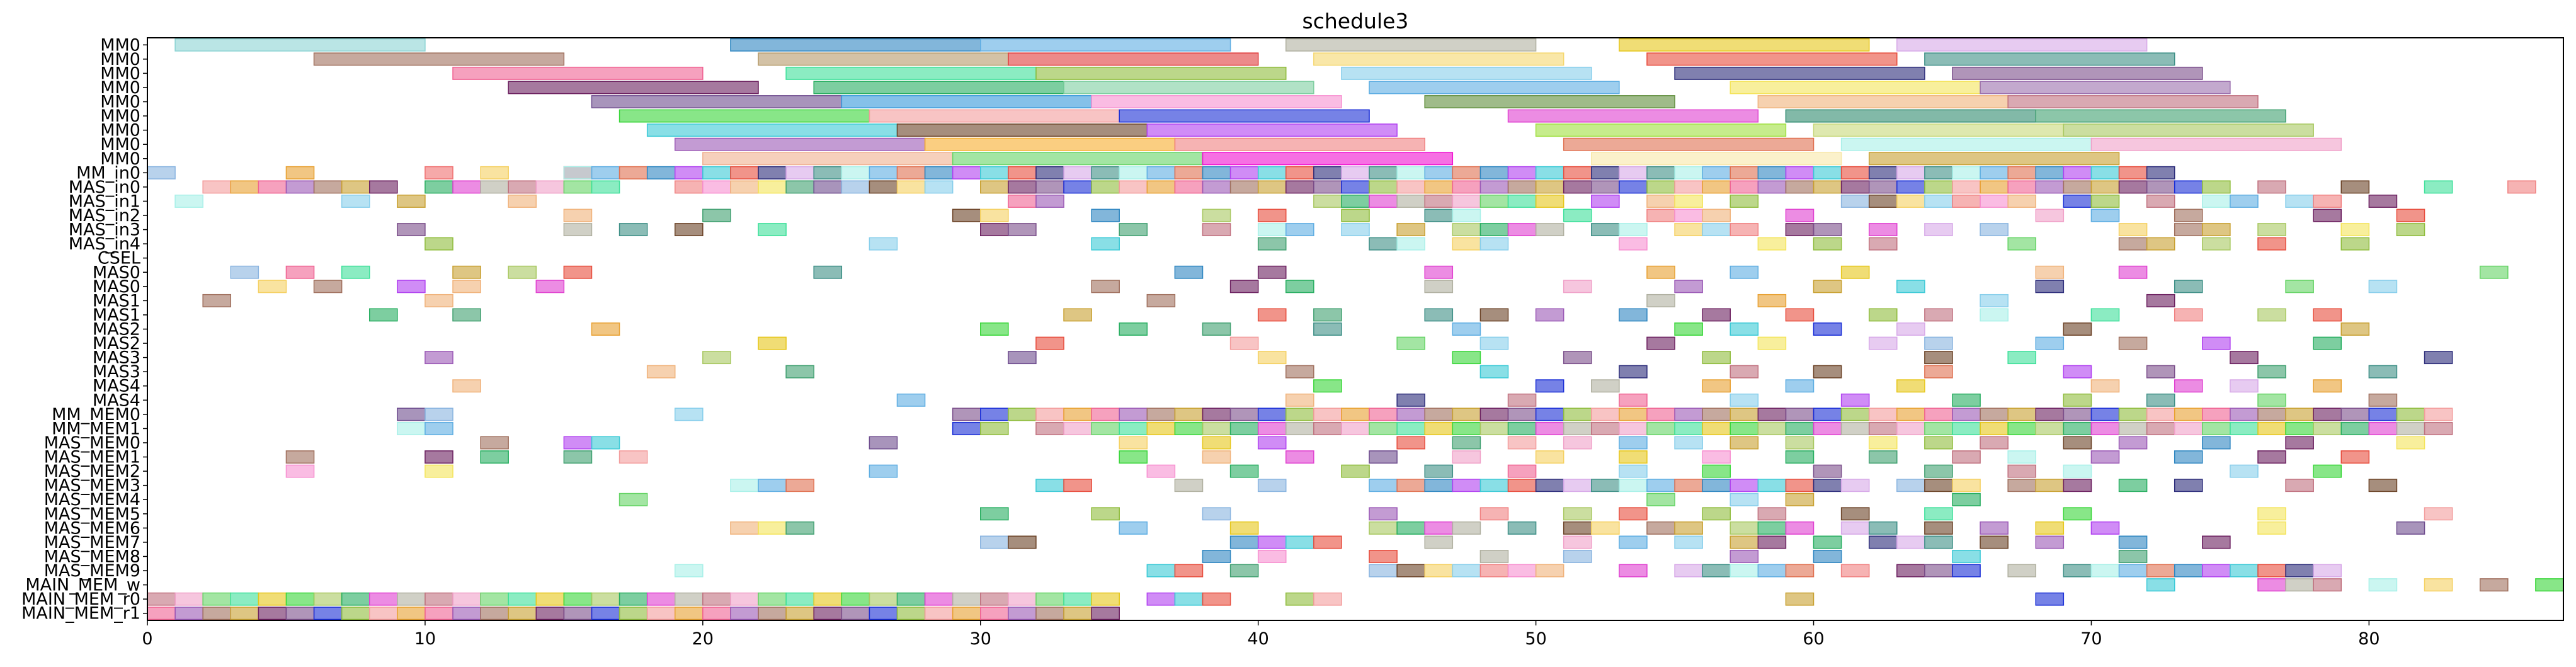 The height and width of the screenshot is (667, 2576). Describe the element at coordinates (80, 614) in the screenshot. I see `row-label: MAIN_MEM_r1` at that location.